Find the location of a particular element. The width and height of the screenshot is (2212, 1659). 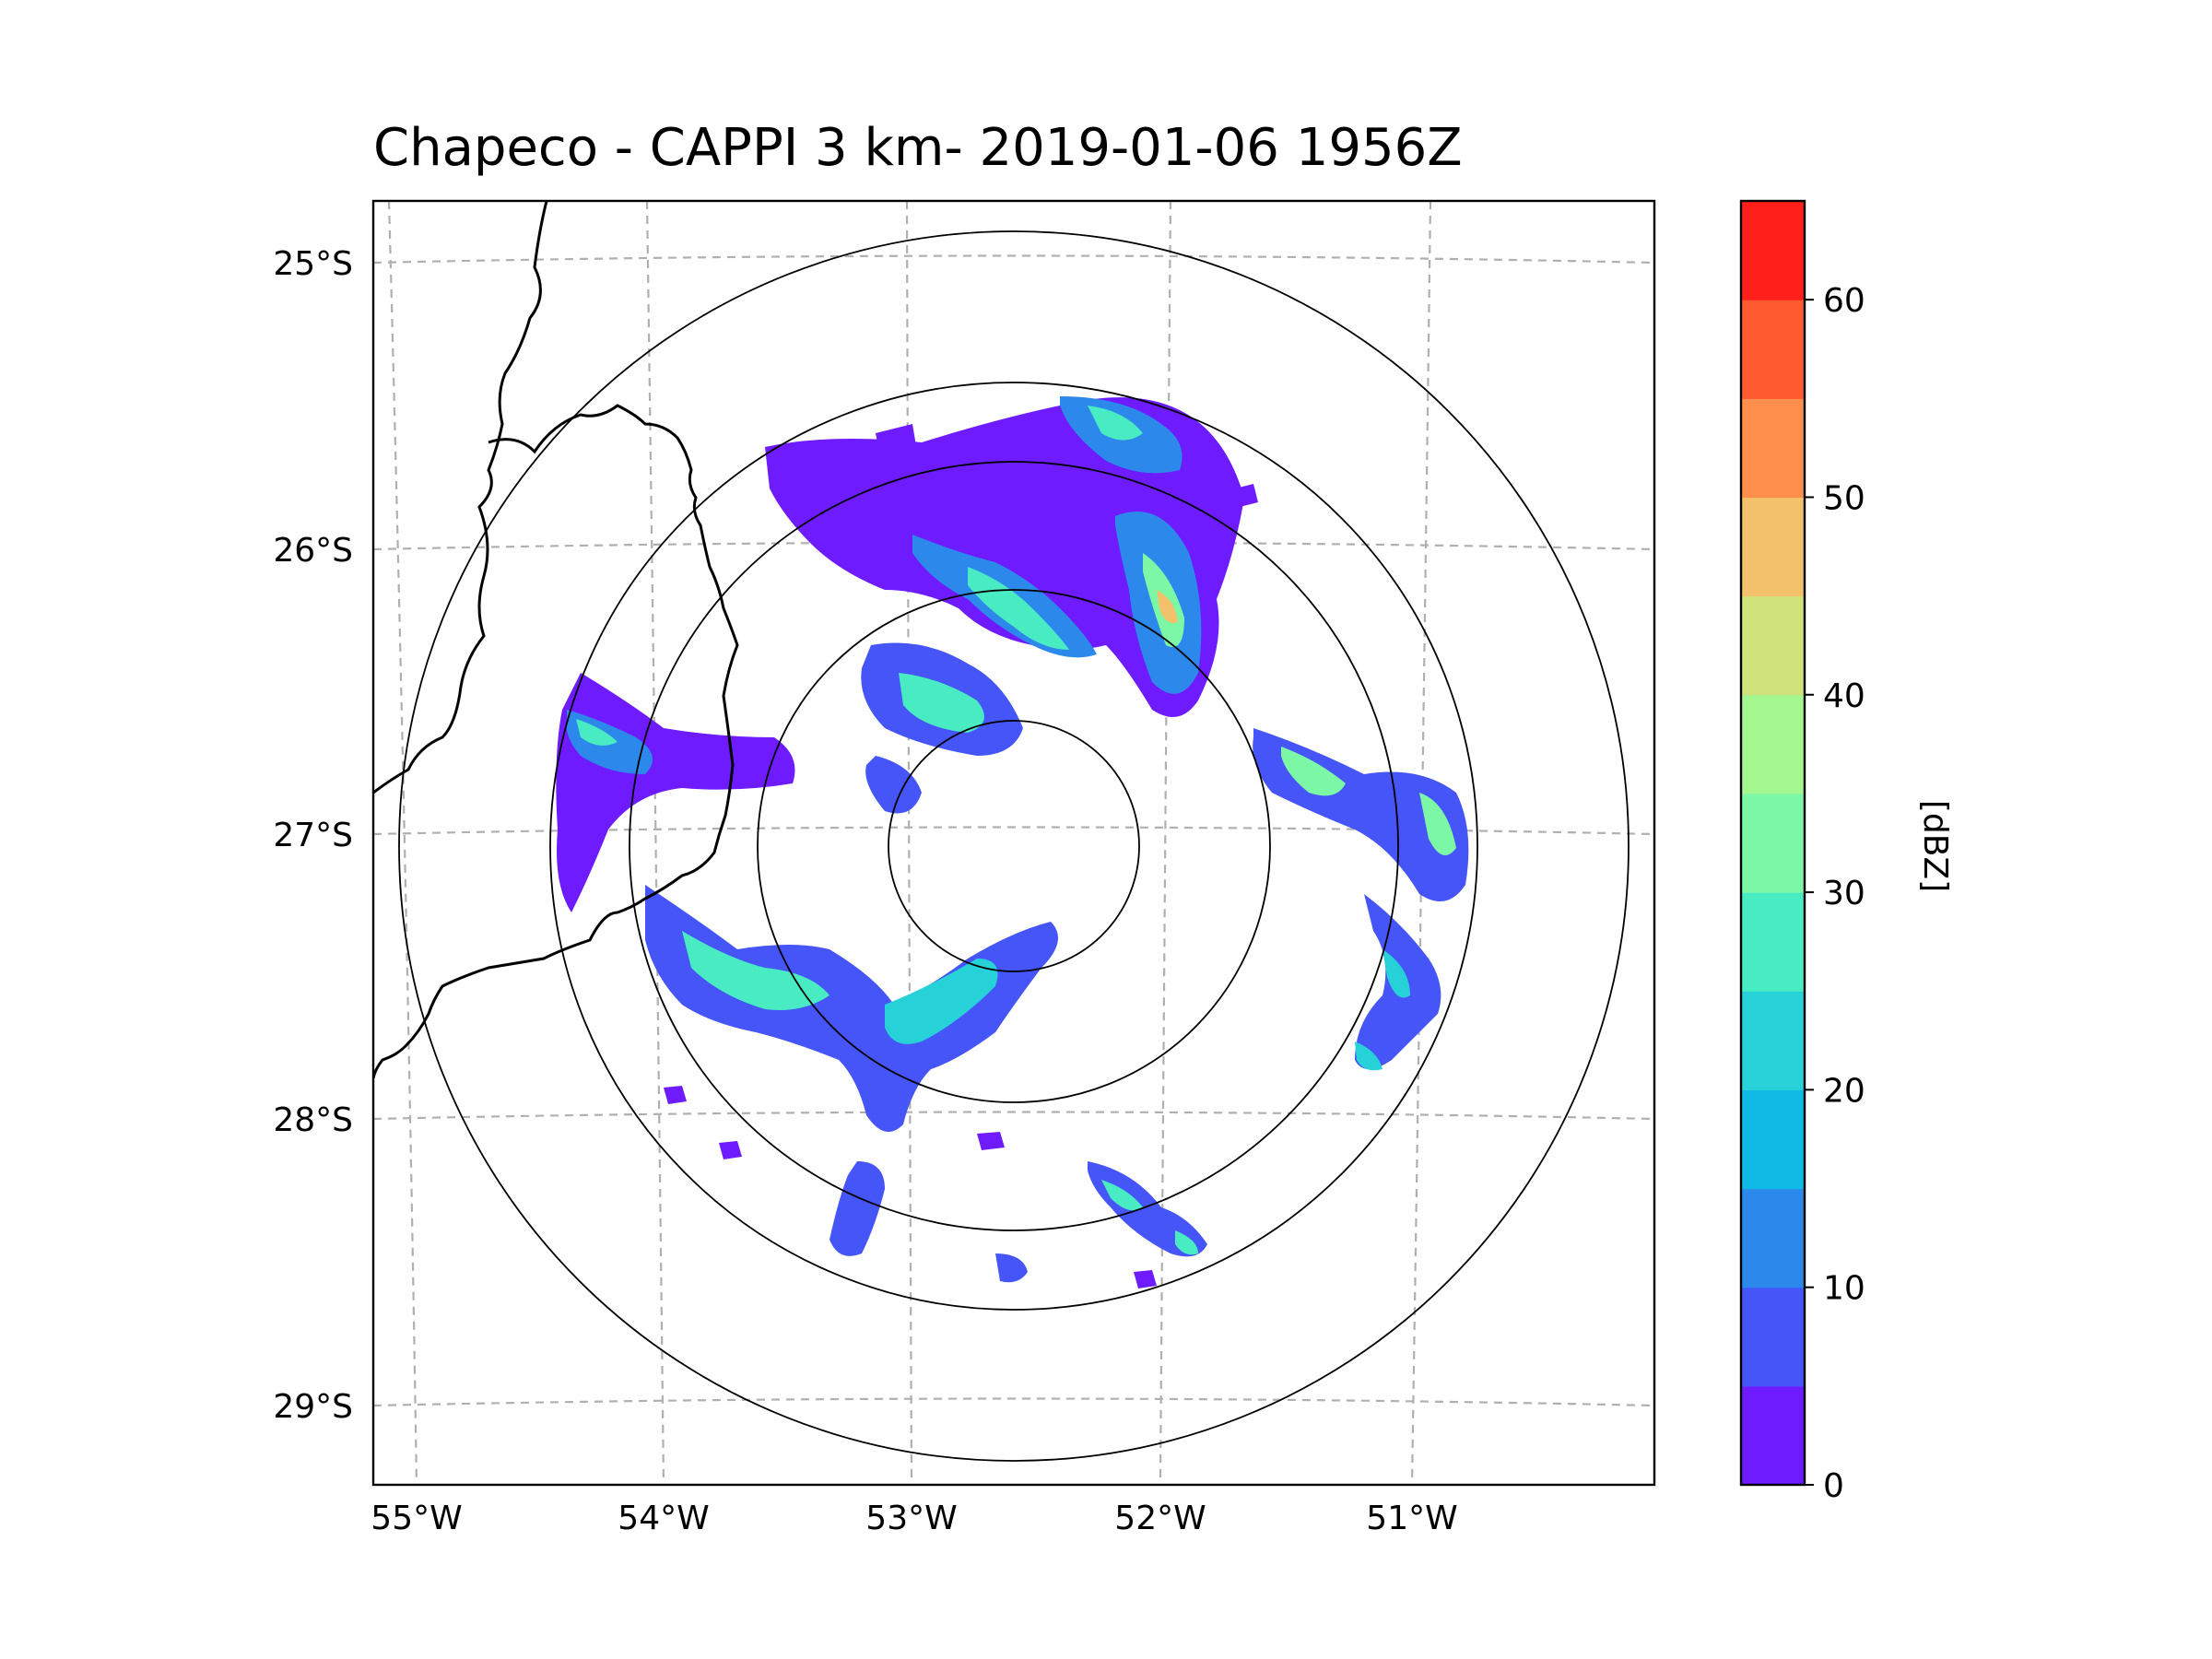

colorbar-tick-label: 20 is located at coordinates (1844, 1091).